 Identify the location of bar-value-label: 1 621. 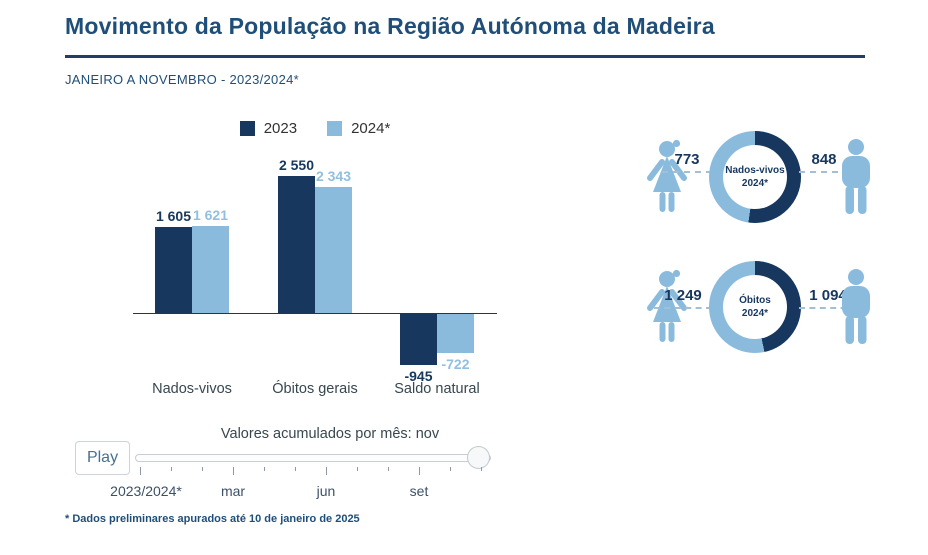
(210, 215).